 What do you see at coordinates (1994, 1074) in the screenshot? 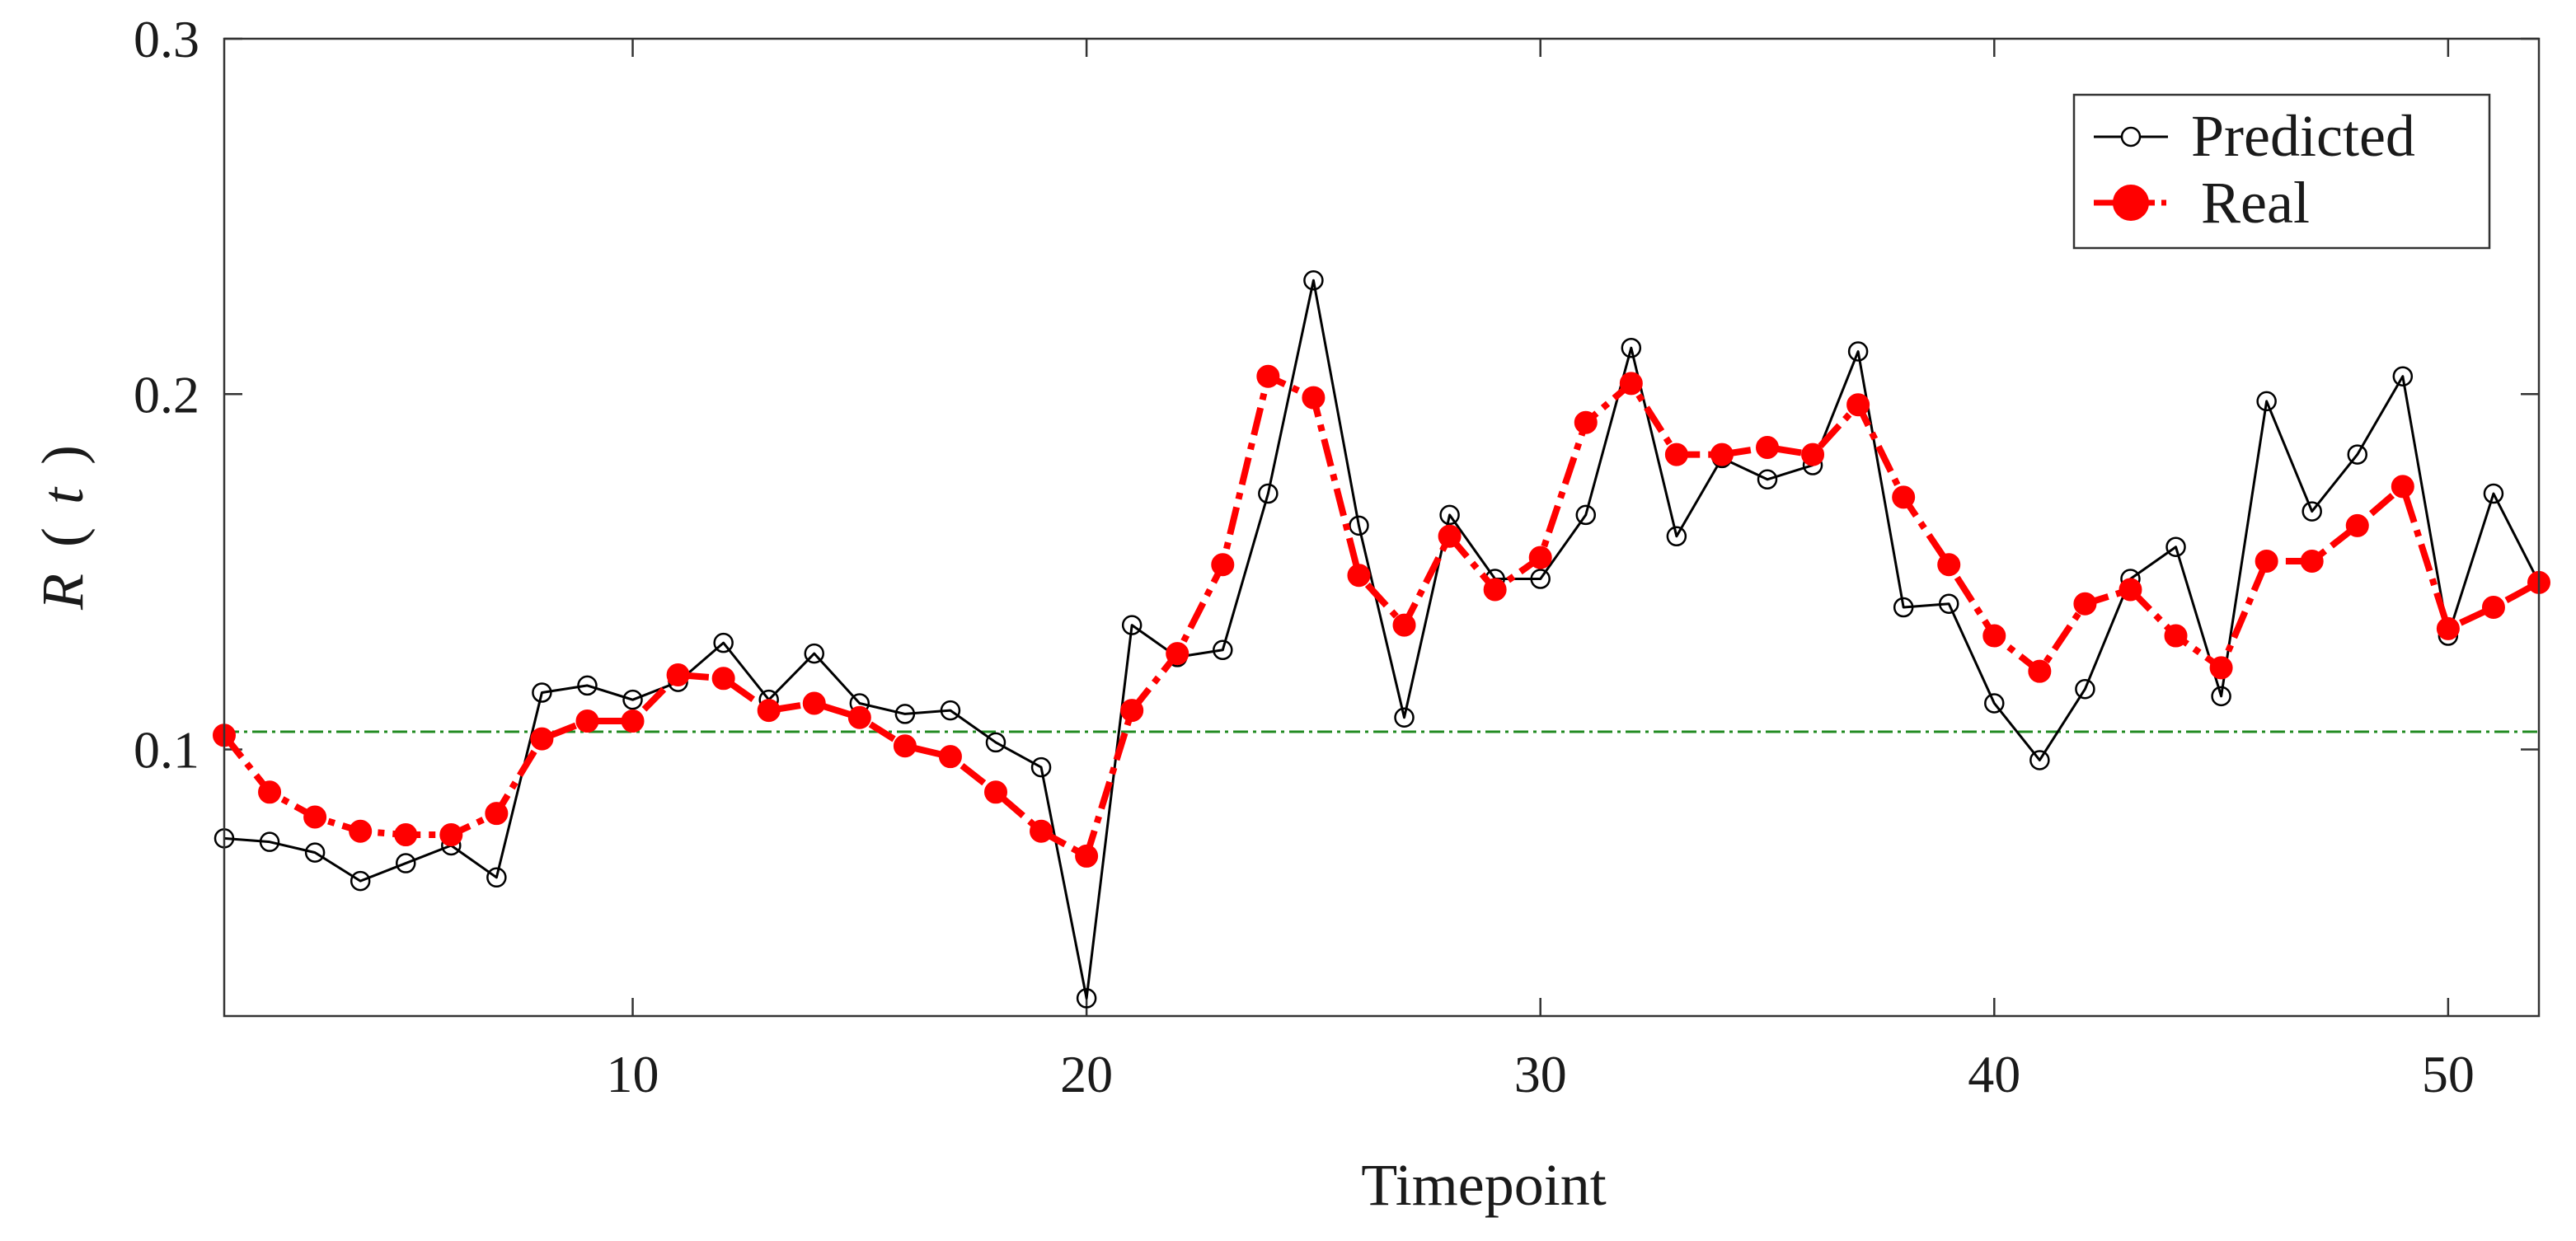
I see `x-tick-label: 40` at bounding box center [1994, 1074].